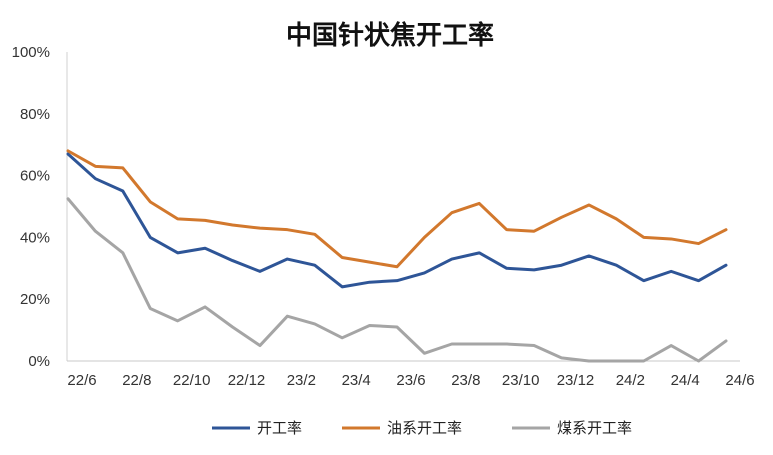  Describe the element at coordinates (192, 380) in the screenshot. I see `x-tick-label: 22/10` at that location.